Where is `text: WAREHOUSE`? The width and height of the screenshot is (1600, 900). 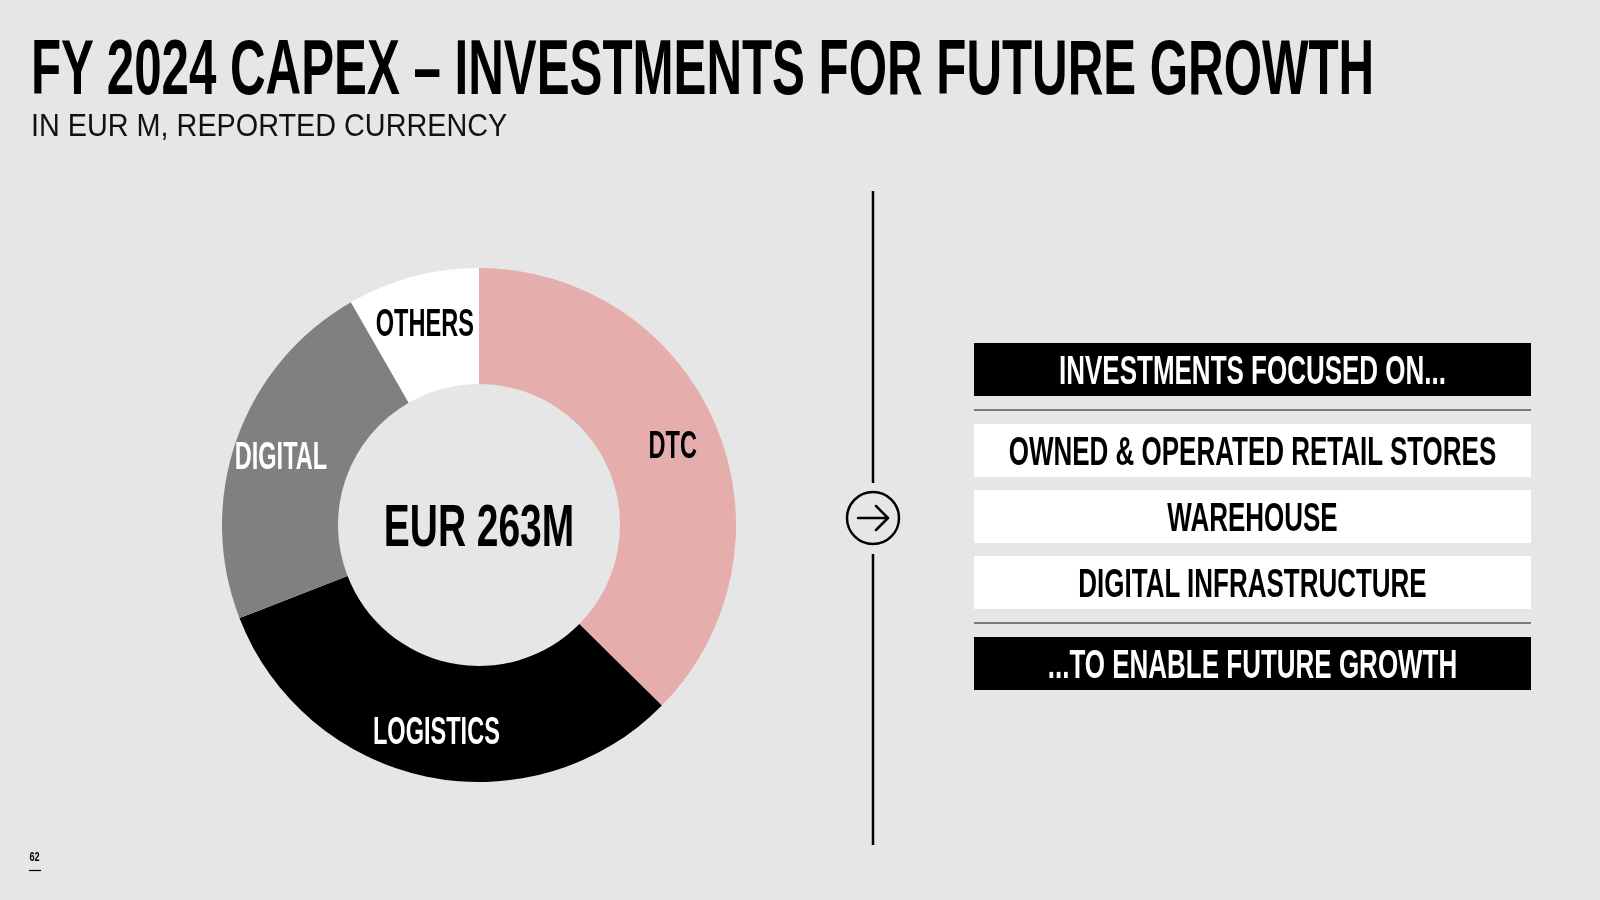 text: WAREHOUSE is located at coordinates (1252, 517).